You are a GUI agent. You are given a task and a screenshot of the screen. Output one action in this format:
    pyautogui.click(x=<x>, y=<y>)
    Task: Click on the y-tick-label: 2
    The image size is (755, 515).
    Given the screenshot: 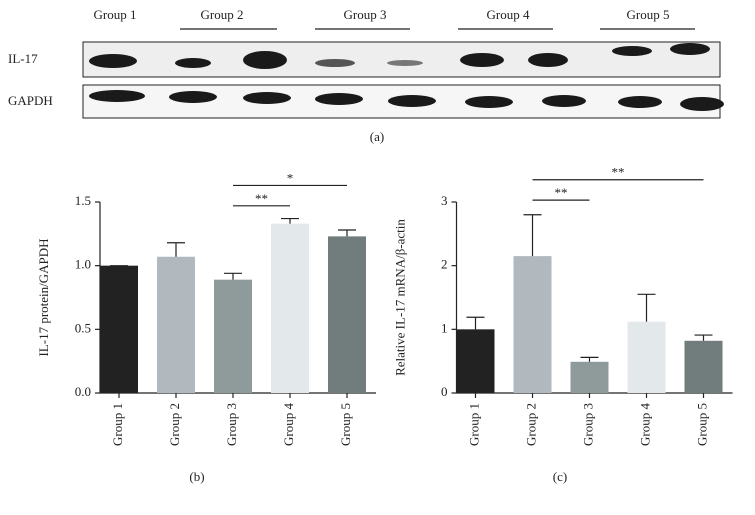 What is the action you would take?
    pyautogui.click(x=444, y=264)
    